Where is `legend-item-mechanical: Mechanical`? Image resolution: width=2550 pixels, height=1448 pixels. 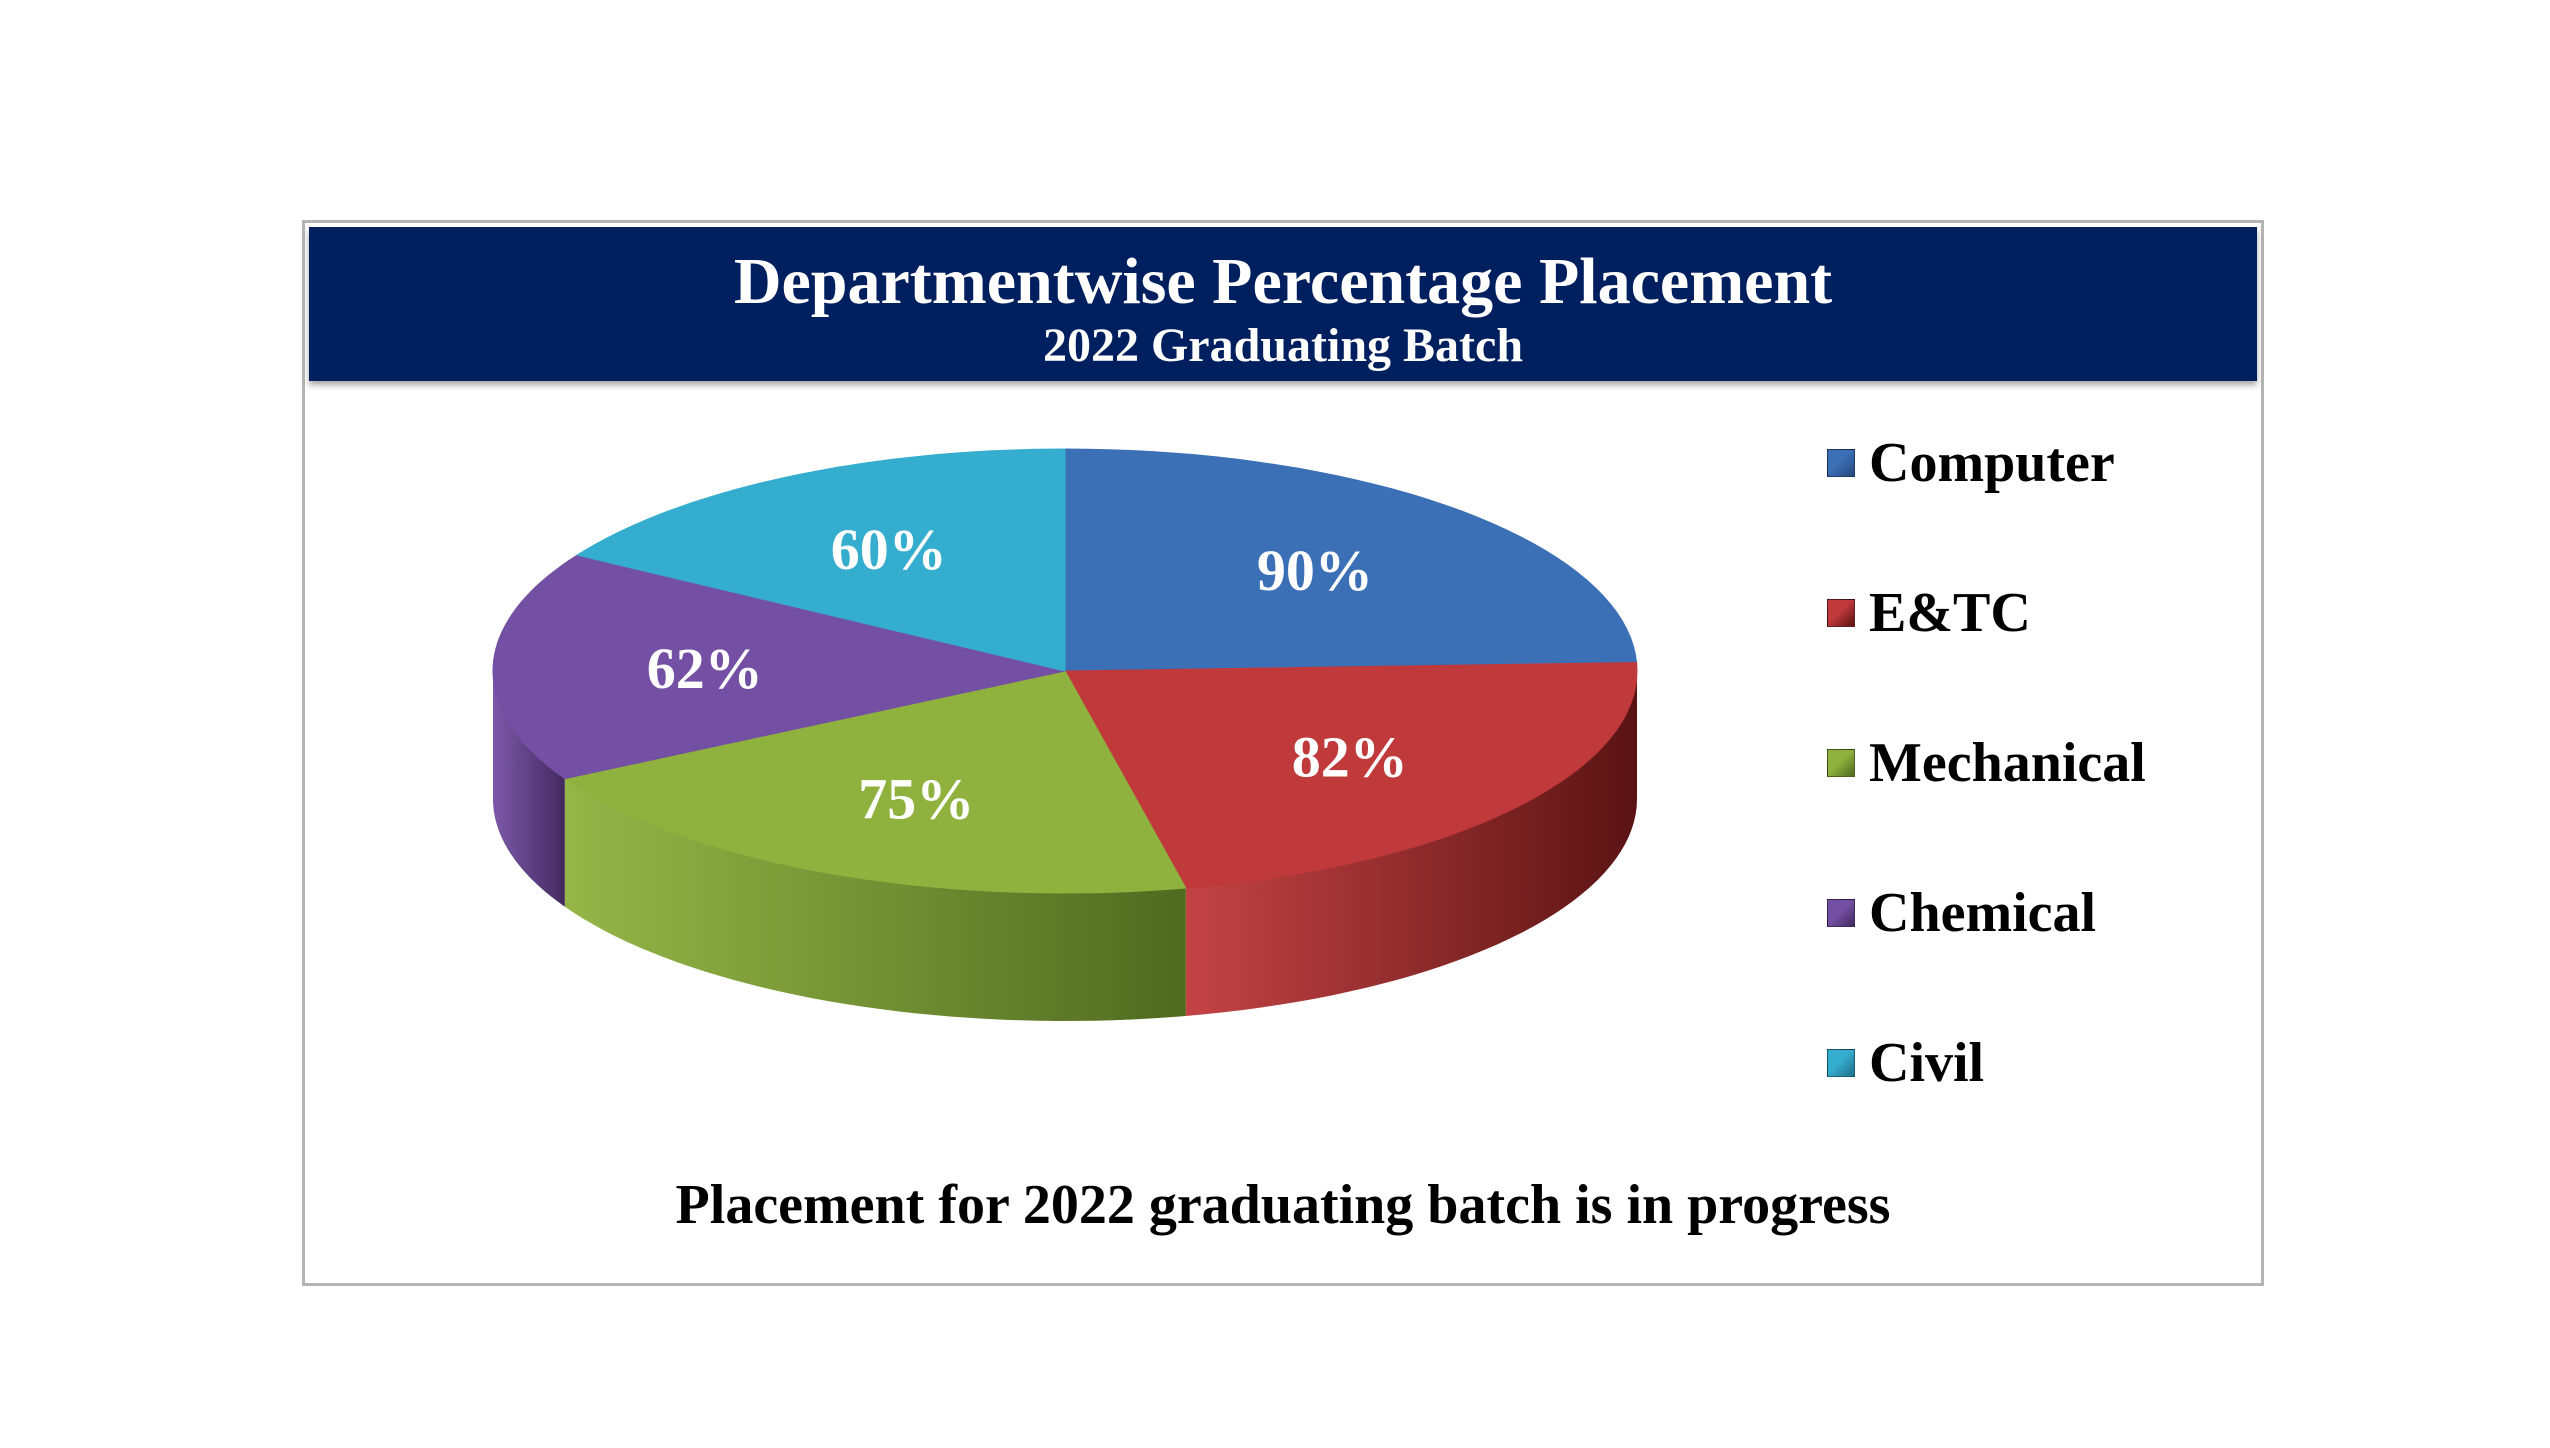 legend-item-mechanical: Mechanical is located at coordinates (1986, 763).